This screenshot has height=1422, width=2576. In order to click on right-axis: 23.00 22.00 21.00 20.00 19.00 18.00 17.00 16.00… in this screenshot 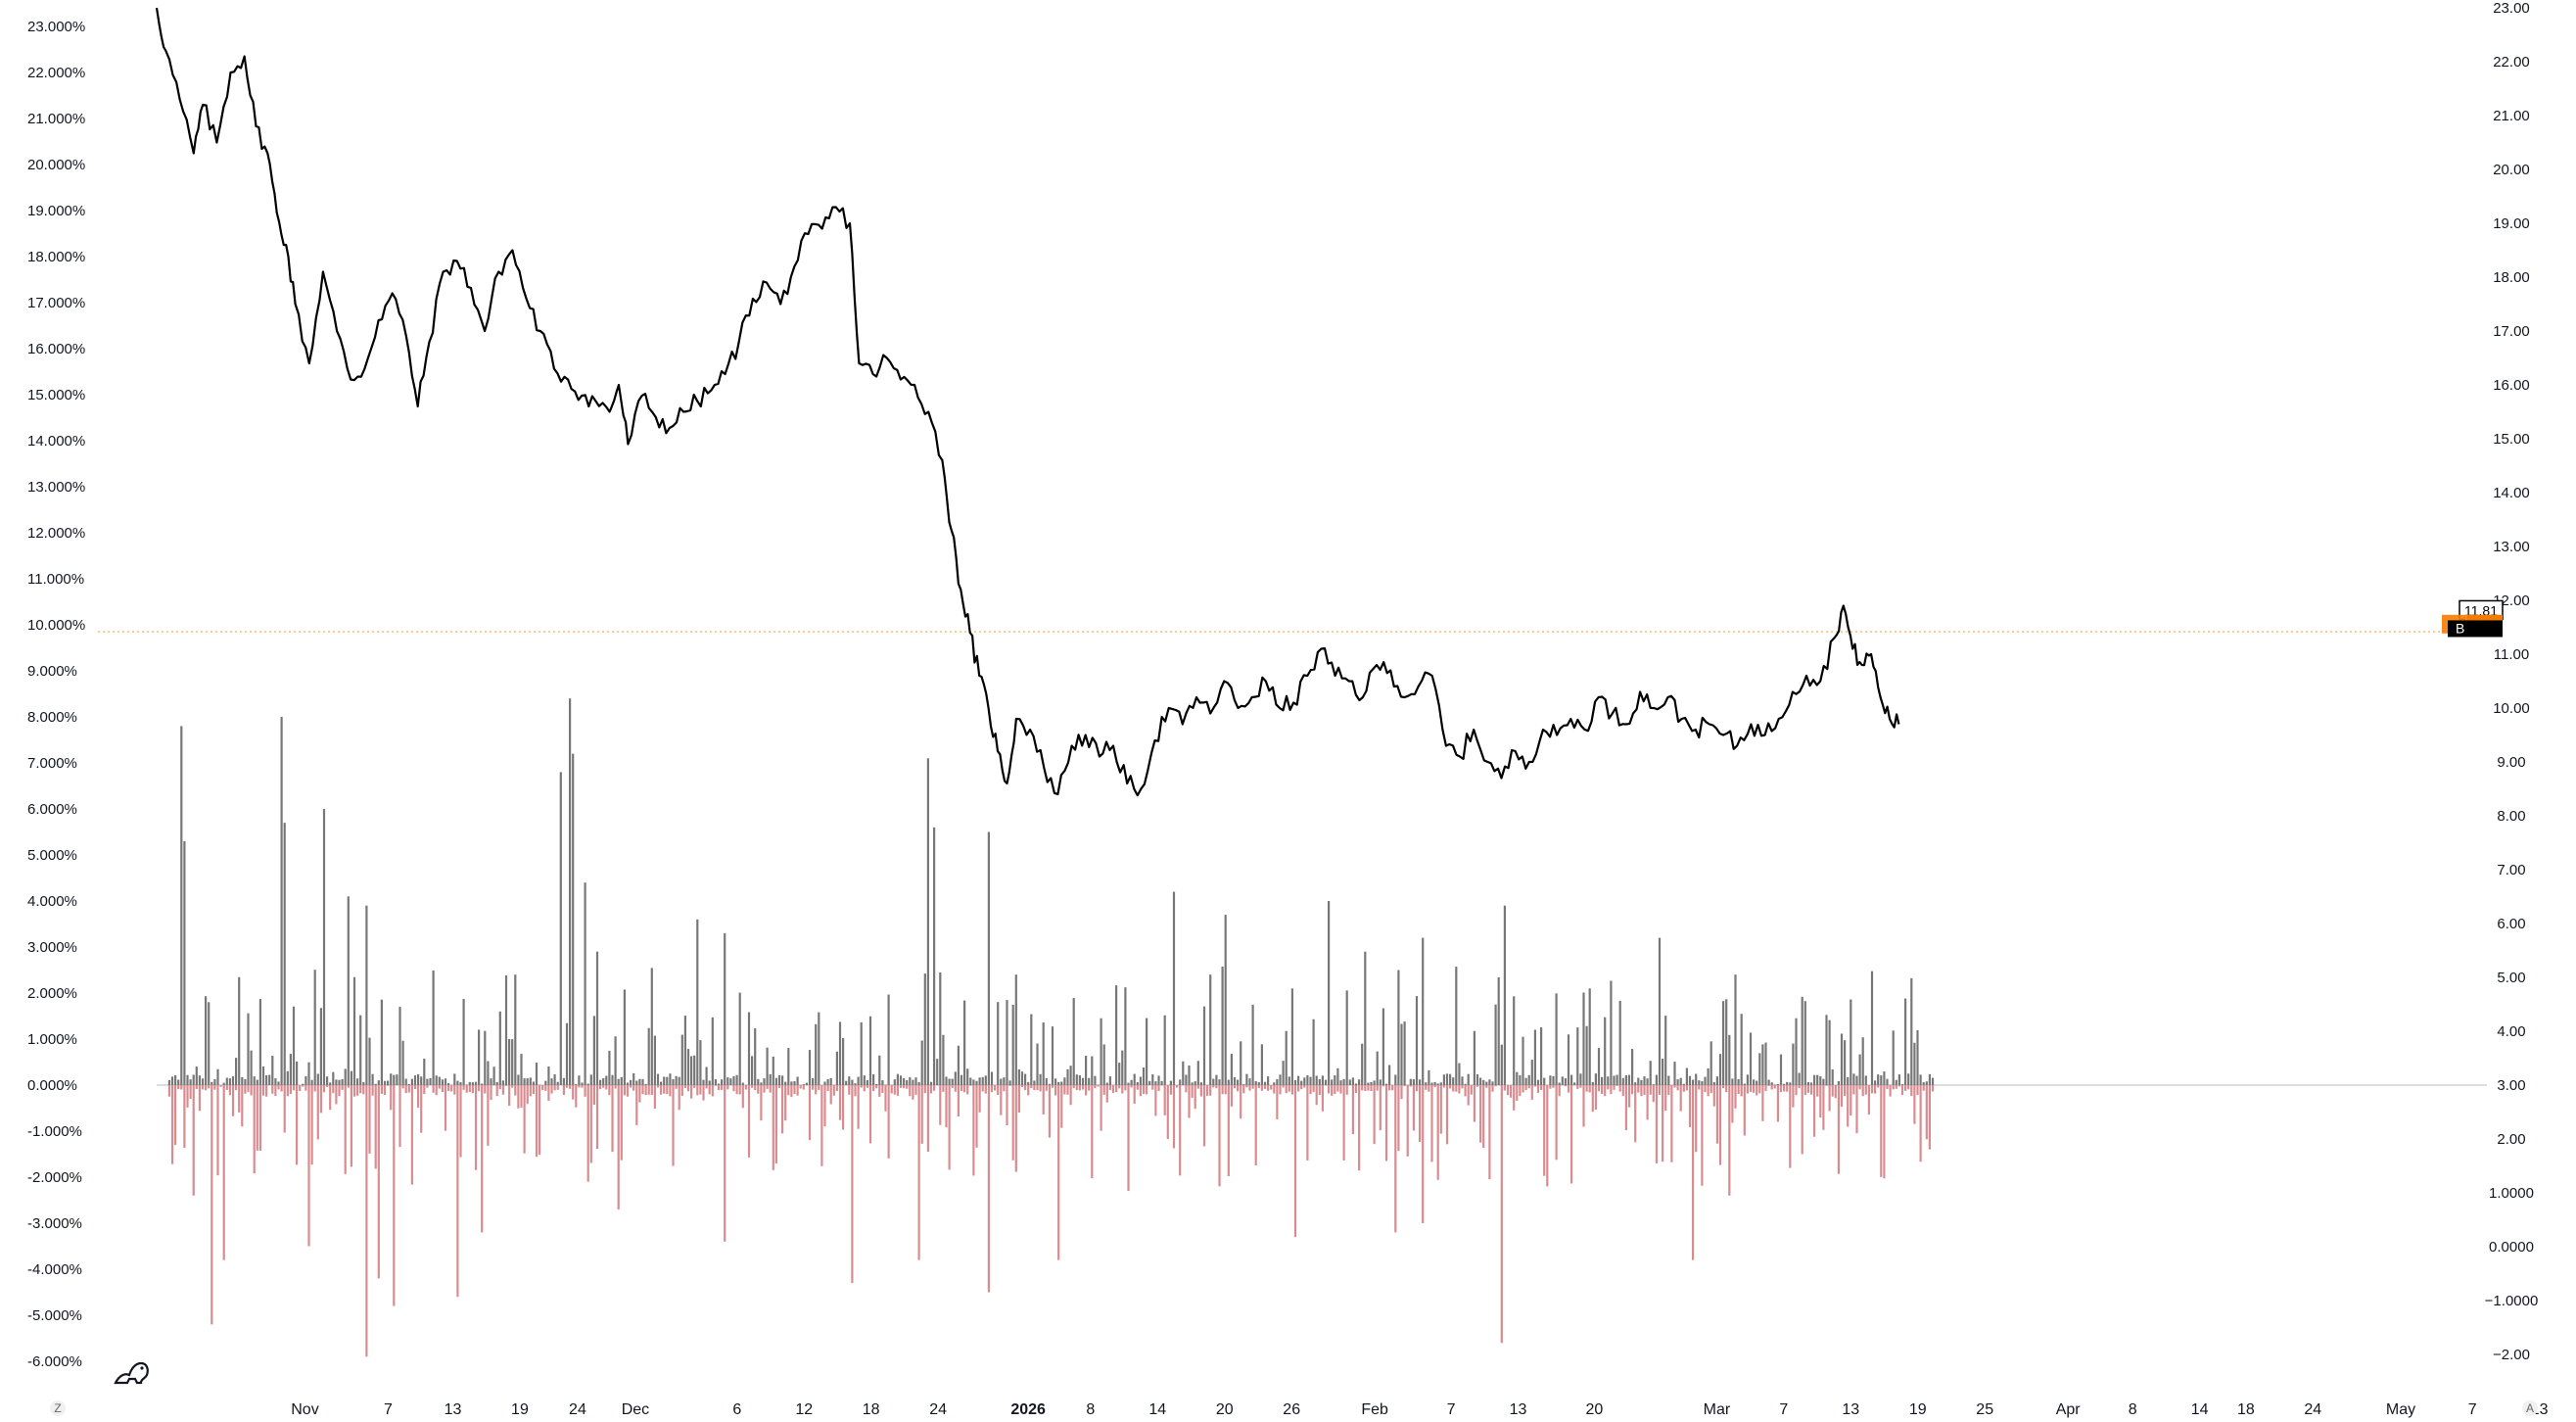, I will do `click(2512, 681)`.